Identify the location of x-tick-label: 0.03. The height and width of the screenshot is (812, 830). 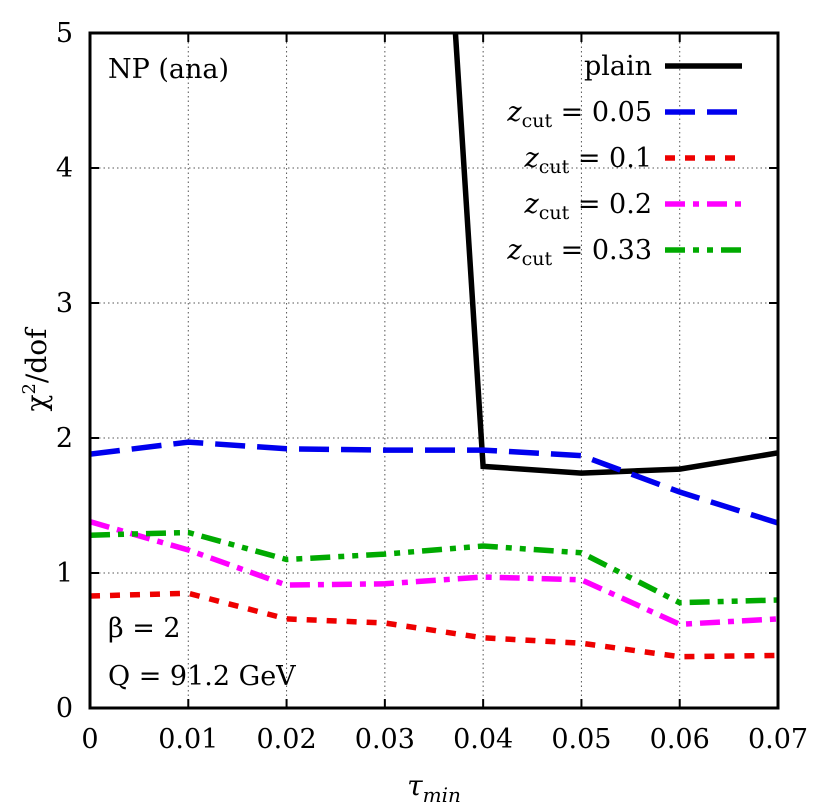
(385, 739).